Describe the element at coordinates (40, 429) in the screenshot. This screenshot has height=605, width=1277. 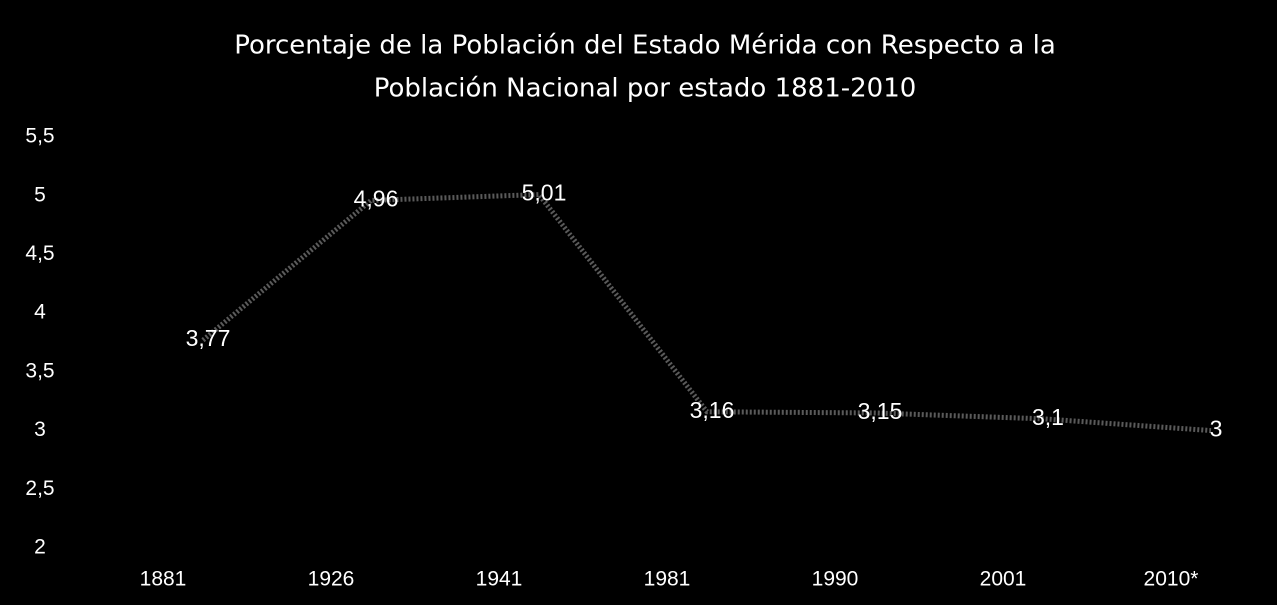
I see `y-tick-label: 3` at that location.